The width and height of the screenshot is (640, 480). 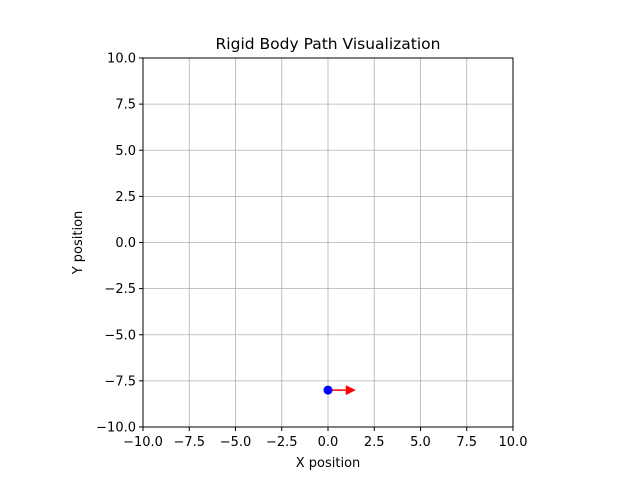 What do you see at coordinates (282, 442) in the screenshot?
I see `x-tick-label: −2.5` at bounding box center [282, 442].